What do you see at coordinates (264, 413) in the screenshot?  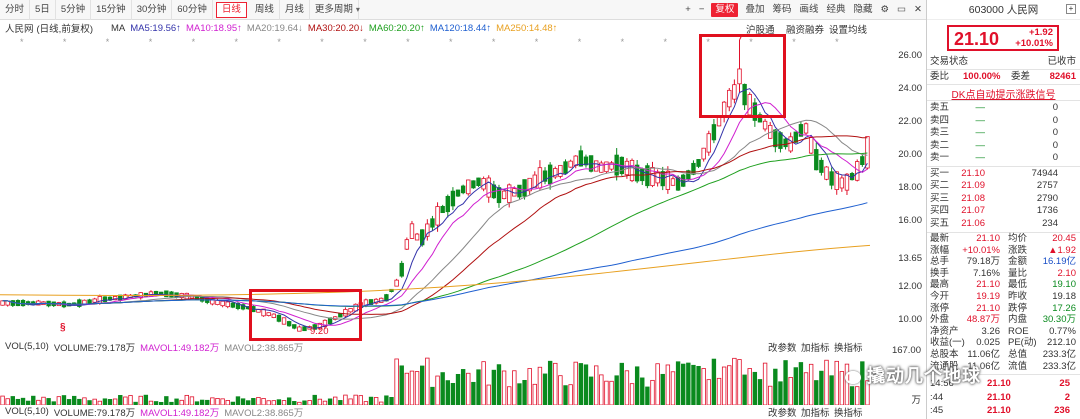 I see `vol2-mavol2: MAVOL2:38.865万` at bounding box center [264, 413].